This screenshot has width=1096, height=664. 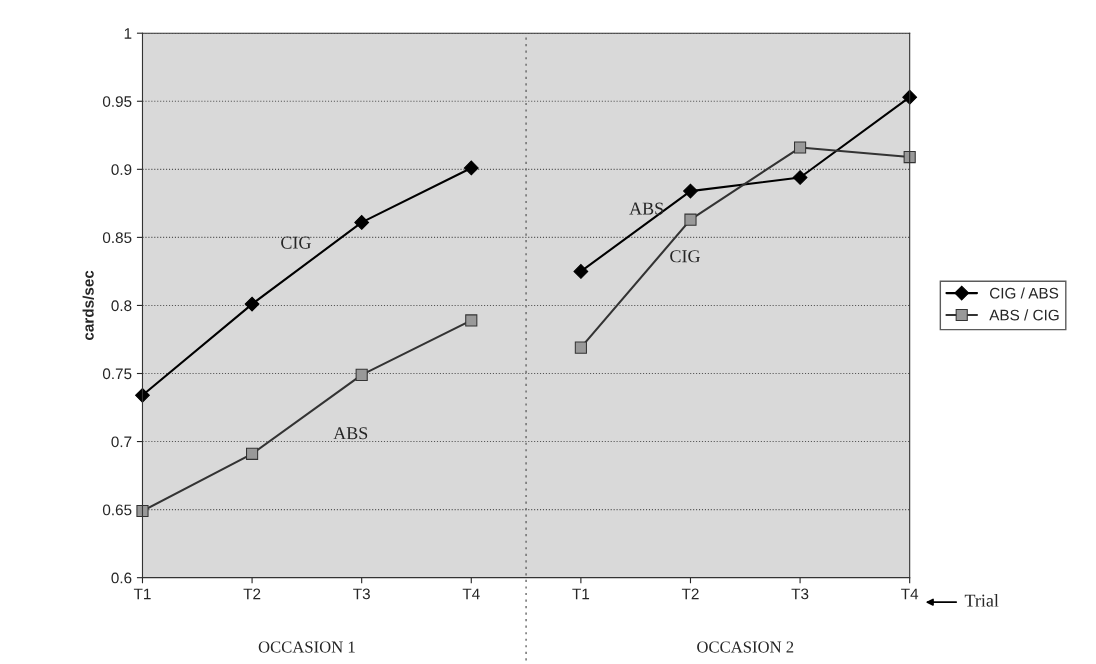 What do you see at coordinates (117, 238) in the screenshot?
I see `y-tick-label: 0.85` at bounding box center [117, 238].